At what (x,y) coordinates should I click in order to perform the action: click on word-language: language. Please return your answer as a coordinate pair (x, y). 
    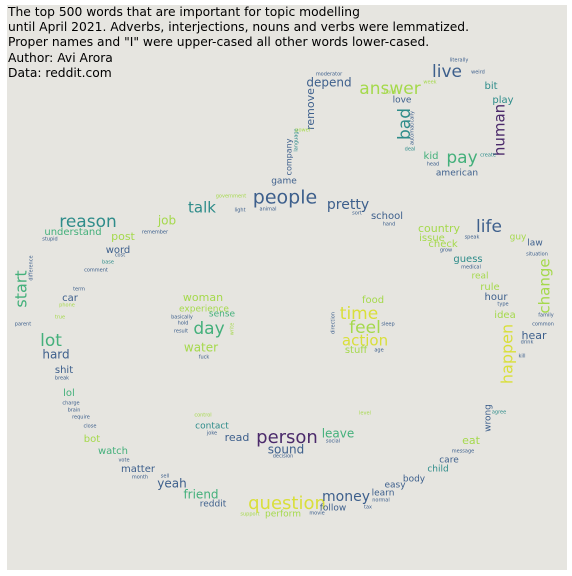
    Looking at the image, I should click on (297, 139).